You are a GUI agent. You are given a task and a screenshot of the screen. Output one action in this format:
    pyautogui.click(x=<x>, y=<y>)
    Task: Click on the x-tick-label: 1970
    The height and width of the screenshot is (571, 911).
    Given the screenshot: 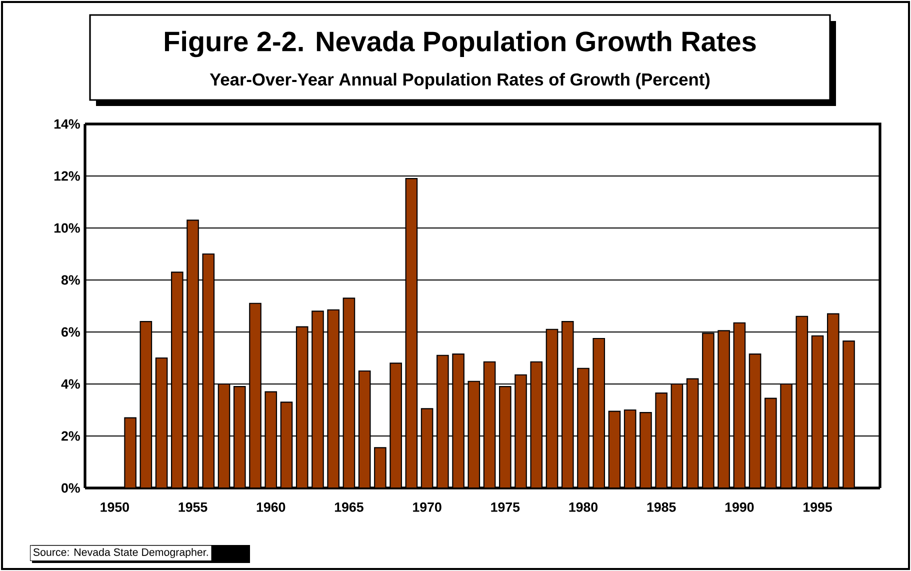 What is the action you would take?
    pyautogui.click(x=427, y=507)
    